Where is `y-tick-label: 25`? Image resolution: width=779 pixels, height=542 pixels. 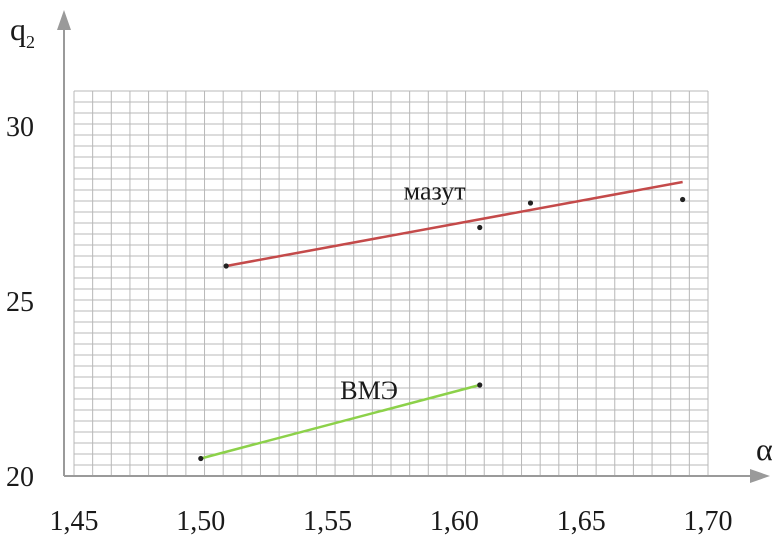 y-tick-label: 25 is located at coordinates (20, 302).